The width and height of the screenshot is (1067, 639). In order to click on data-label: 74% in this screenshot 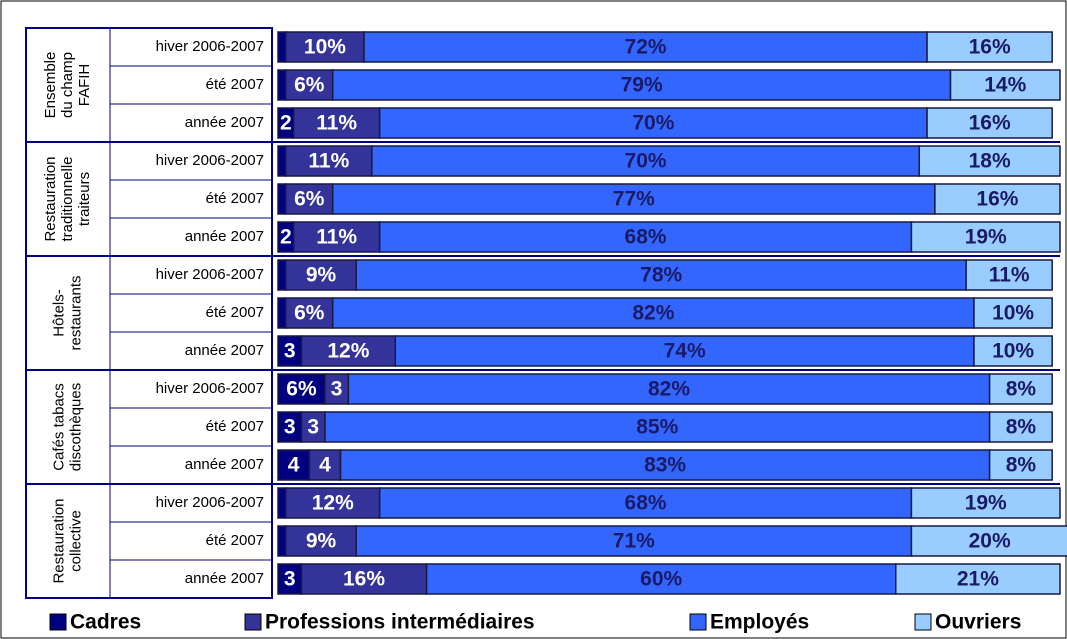, I will do `click(685, 351)`.